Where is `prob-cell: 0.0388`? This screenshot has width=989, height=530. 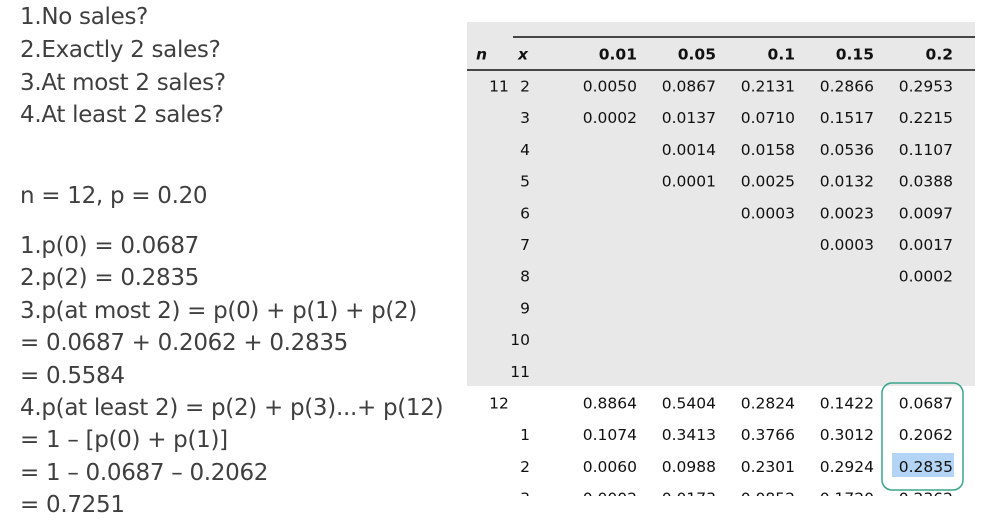
prob-cell: 0.0388 is located at coordinates (926, 182).